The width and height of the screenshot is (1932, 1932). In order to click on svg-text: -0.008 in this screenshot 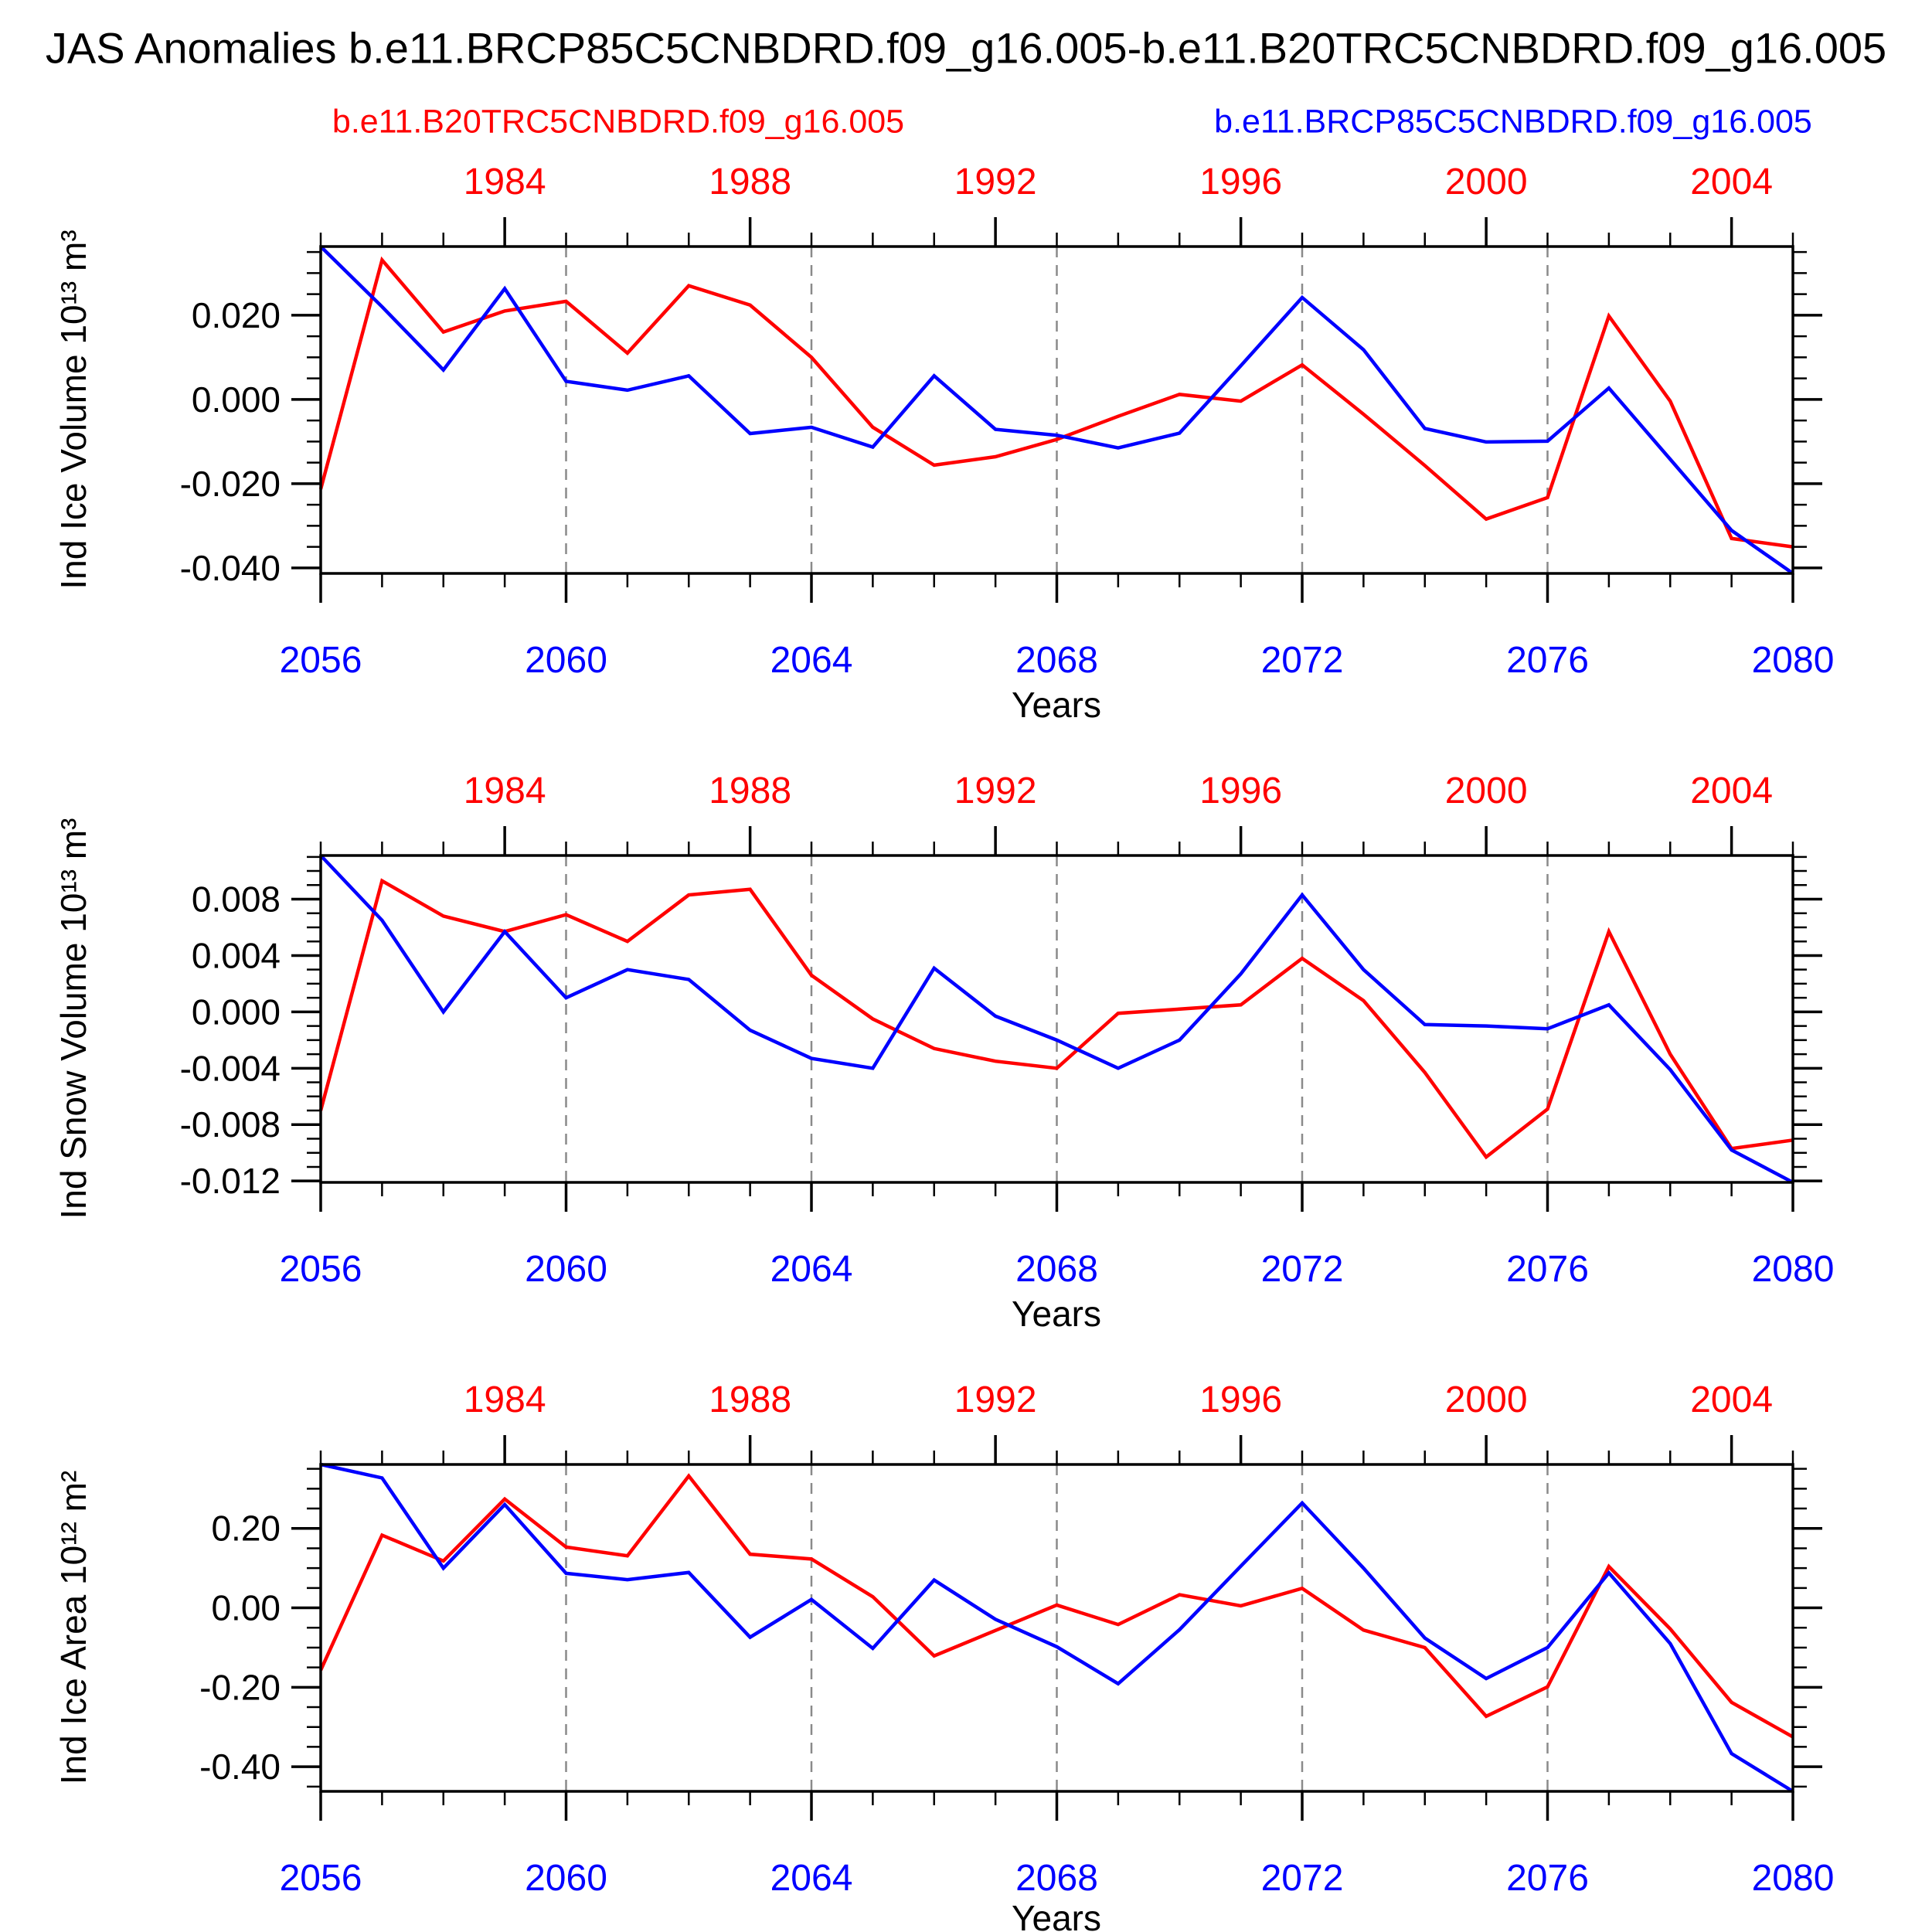, I will do `click(230, 1125)`.